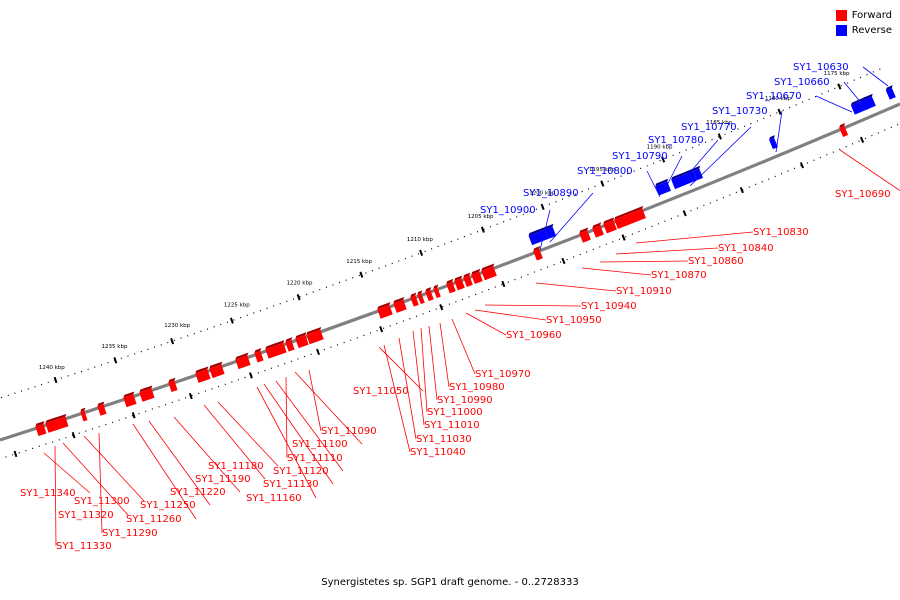 This screenshot has height=600, width=900. What do you see at coordinates (84, 546) in the screenshot?
I see `gene-label: SY1_11330` at bounding box center [84, 546].